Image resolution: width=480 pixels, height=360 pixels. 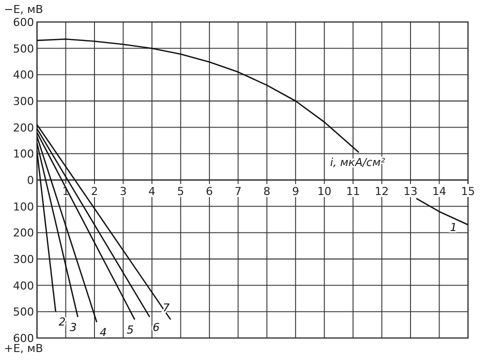 What do you see at coordinates (266, 191) in the screenshot?
I see `x-tick-label: 8` at bounding box center [266, 191].